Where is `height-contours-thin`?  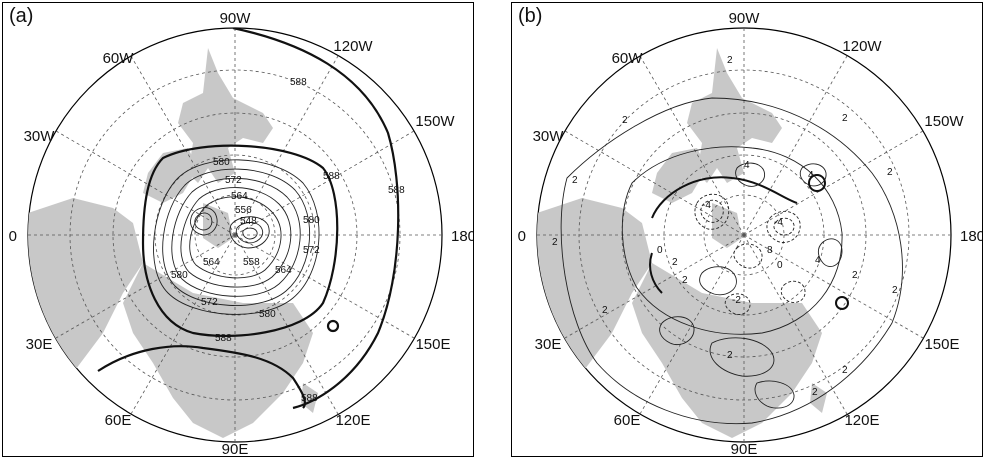 height-contours-thin is located at coordinates (236, 237).